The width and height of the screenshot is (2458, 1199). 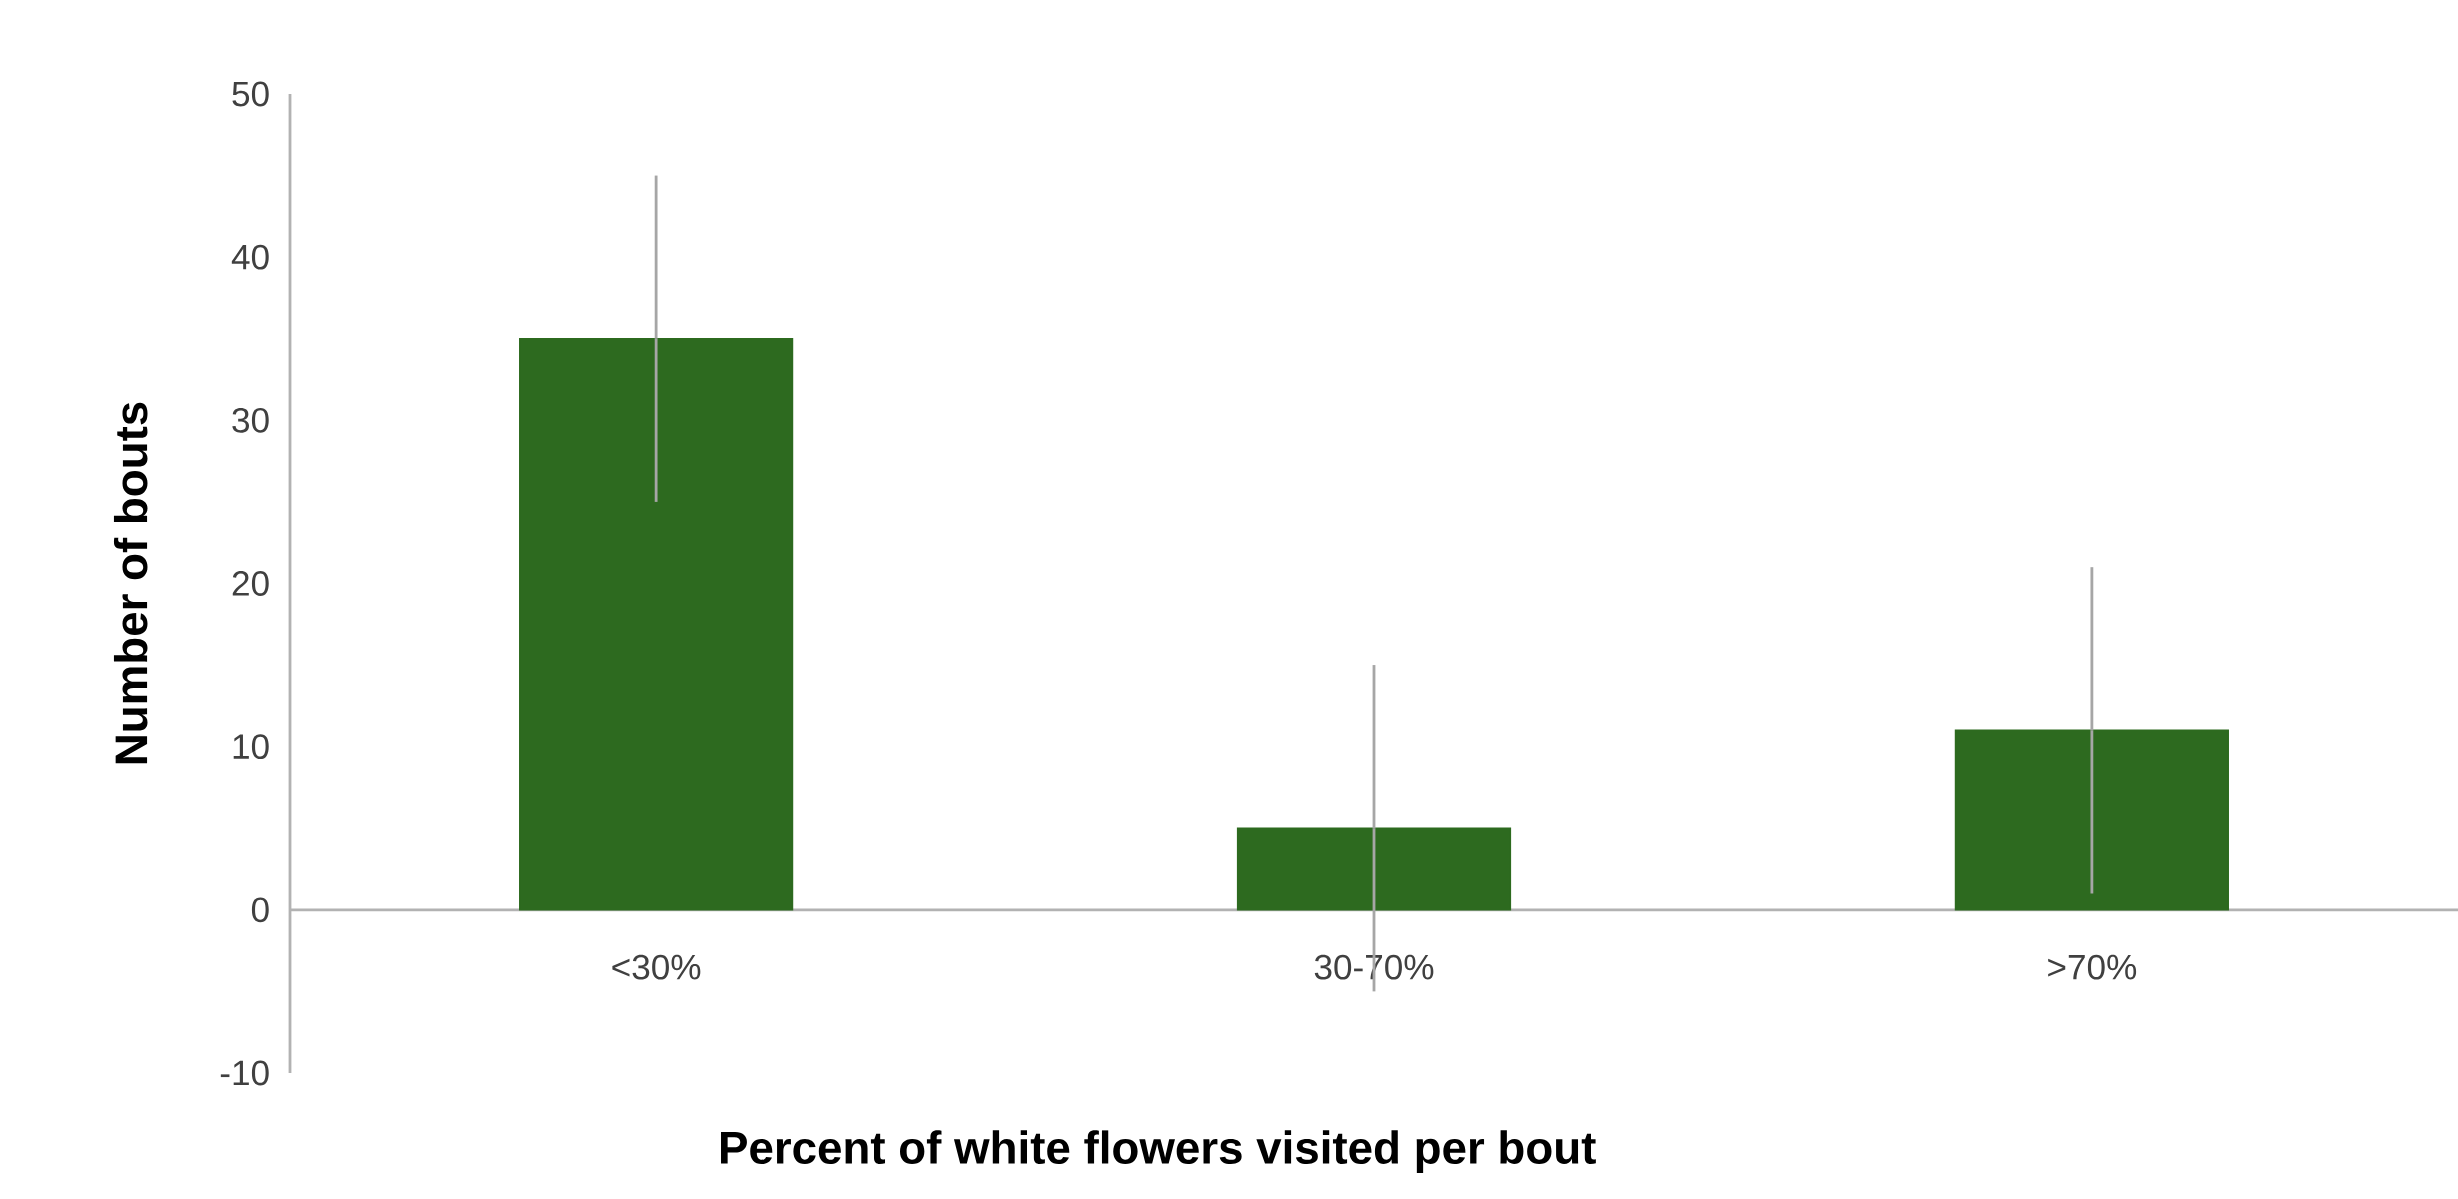 I want to click on x-axis-title: Percent of white flowers visited per bout, so click(x=1158, y=1151).